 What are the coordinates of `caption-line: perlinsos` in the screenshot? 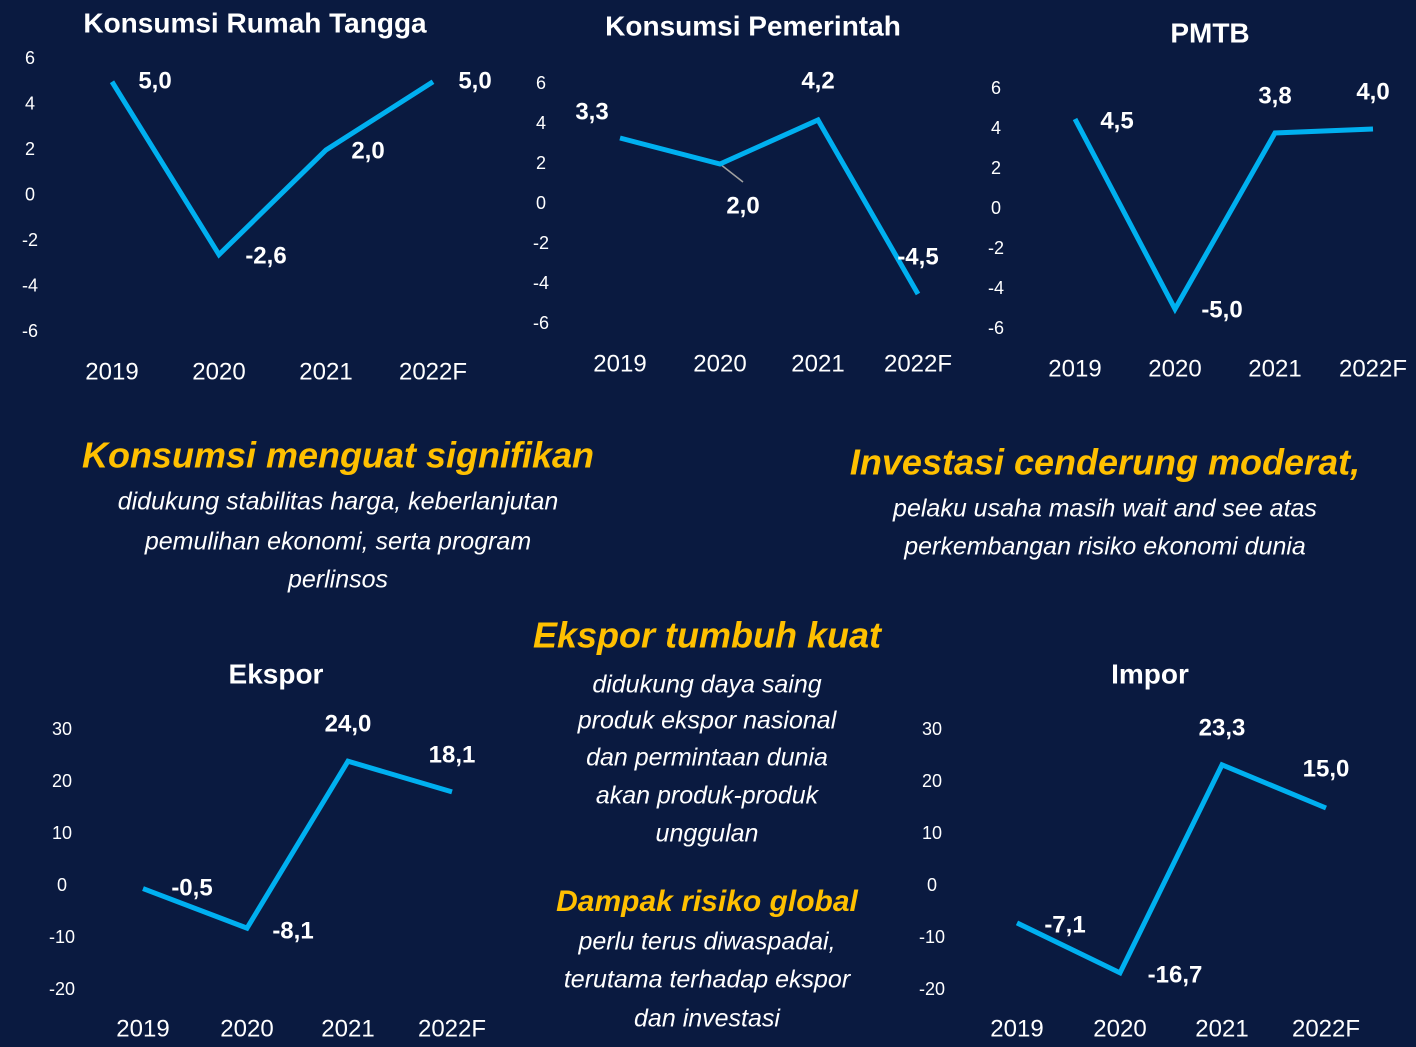 It's located at (337, 580).